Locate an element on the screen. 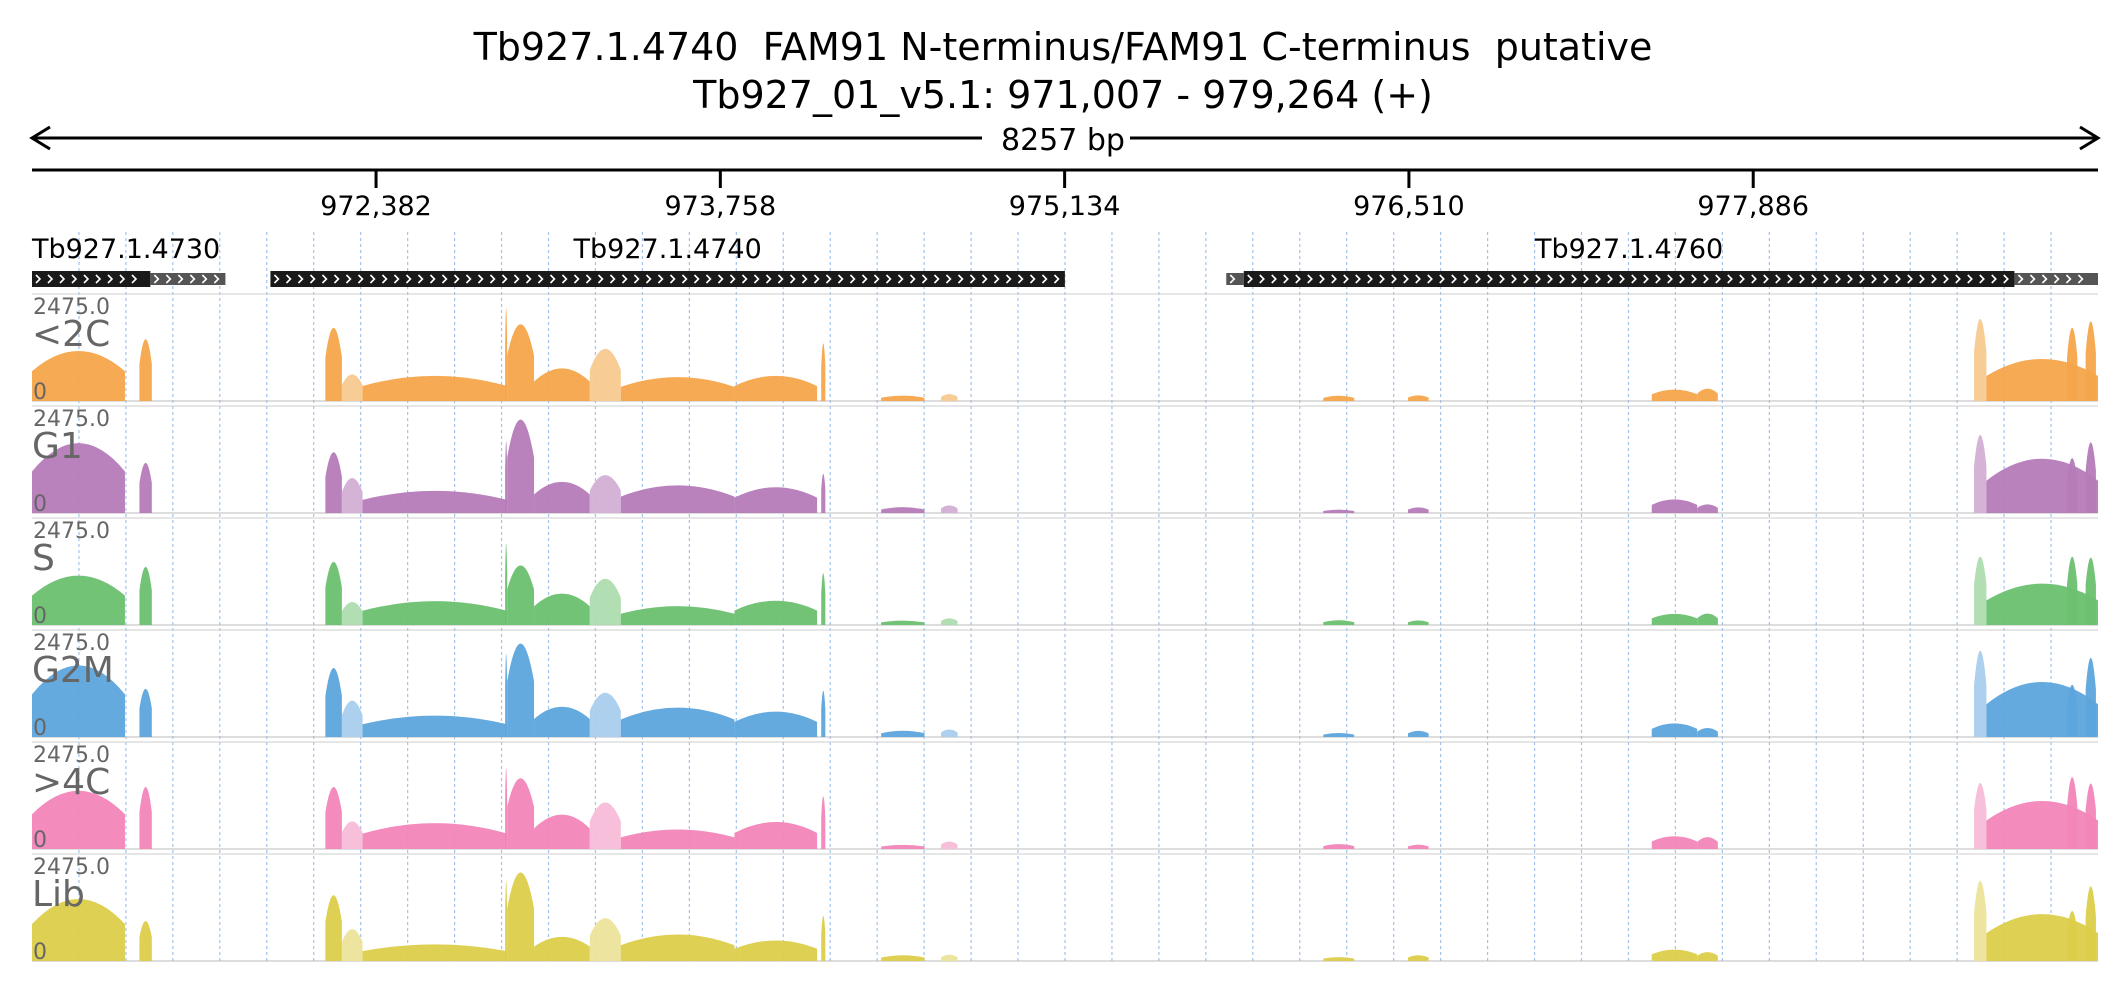 Image resolution: width=2126 pixels, height=1000 pixels. track-name: S is located at coordinates (43, 558).